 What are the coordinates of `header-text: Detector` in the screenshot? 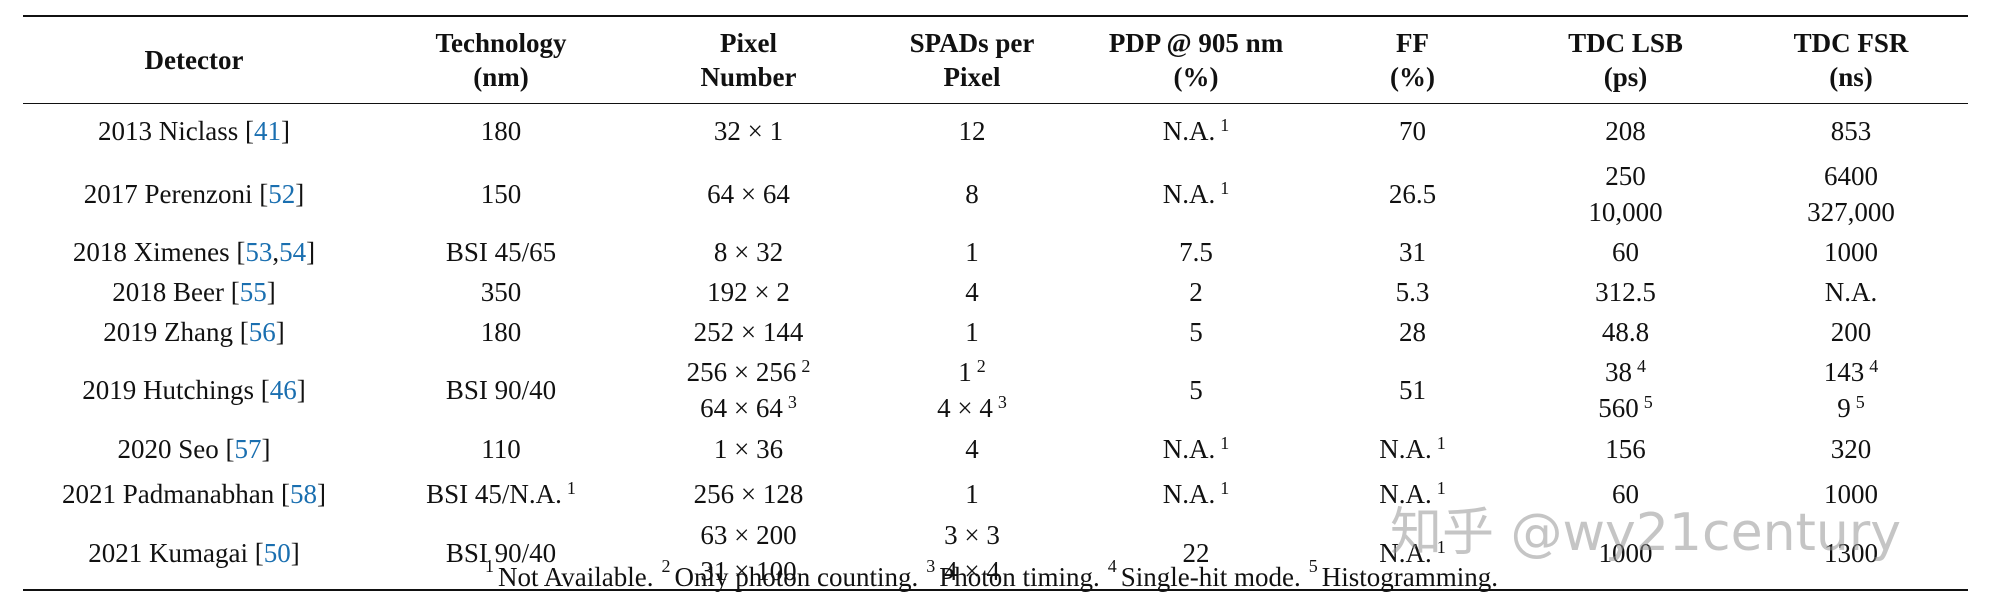 It's located at (194, 59).